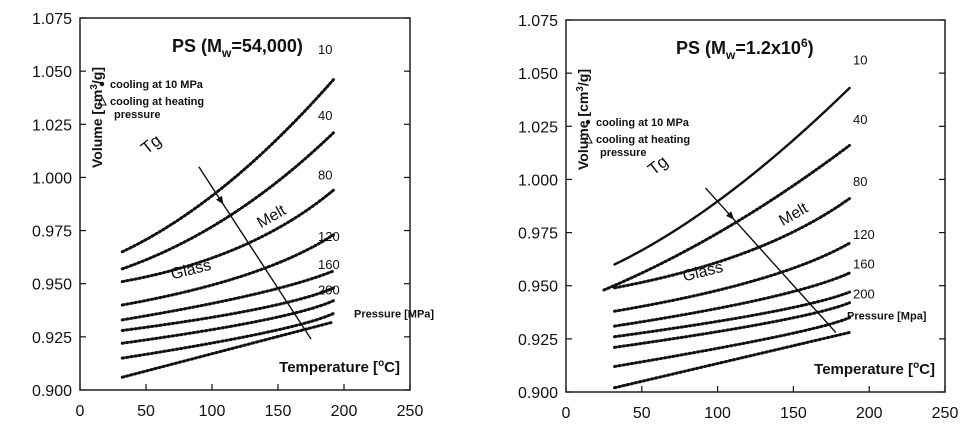 This screenshot has width=976, height=424. I want to click on pressure-axis-label: Pressure [Mpa], so click(887, 317).